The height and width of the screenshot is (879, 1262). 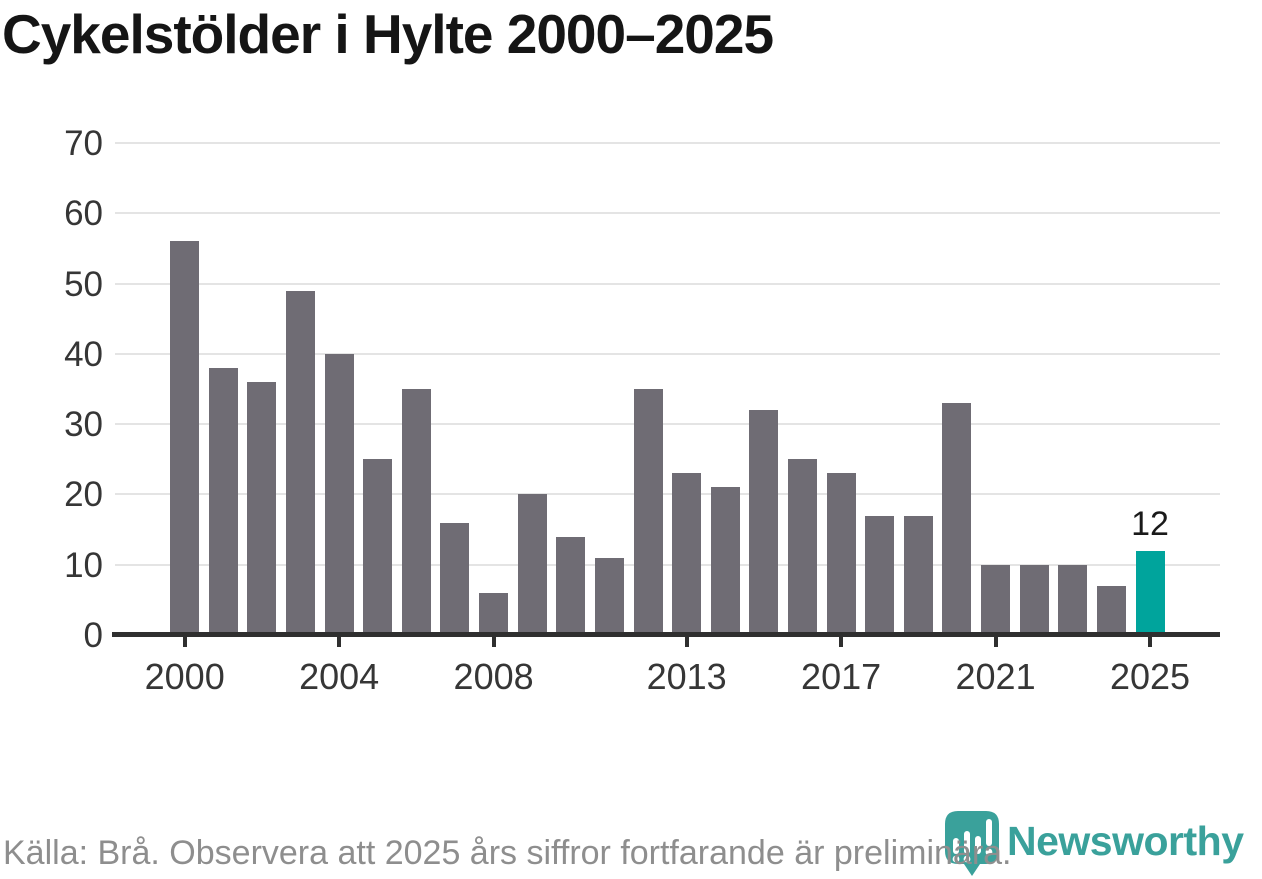 I want to click on y-tick-label-40: 40, so click(x=83, y=354).